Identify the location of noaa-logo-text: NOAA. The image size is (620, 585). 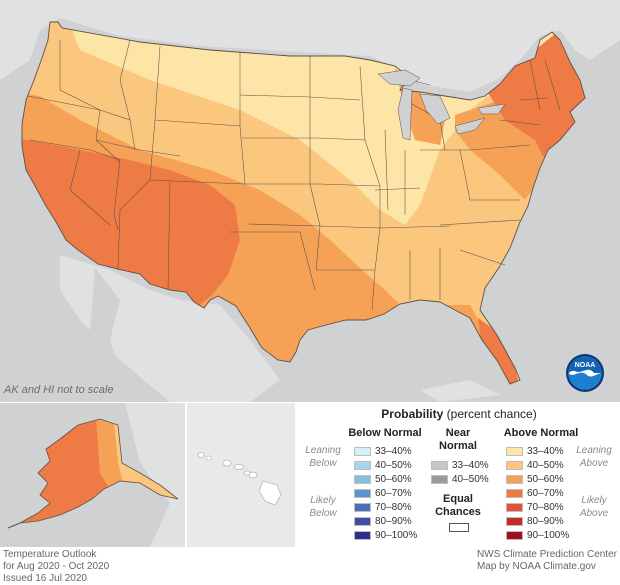
(585, 365).